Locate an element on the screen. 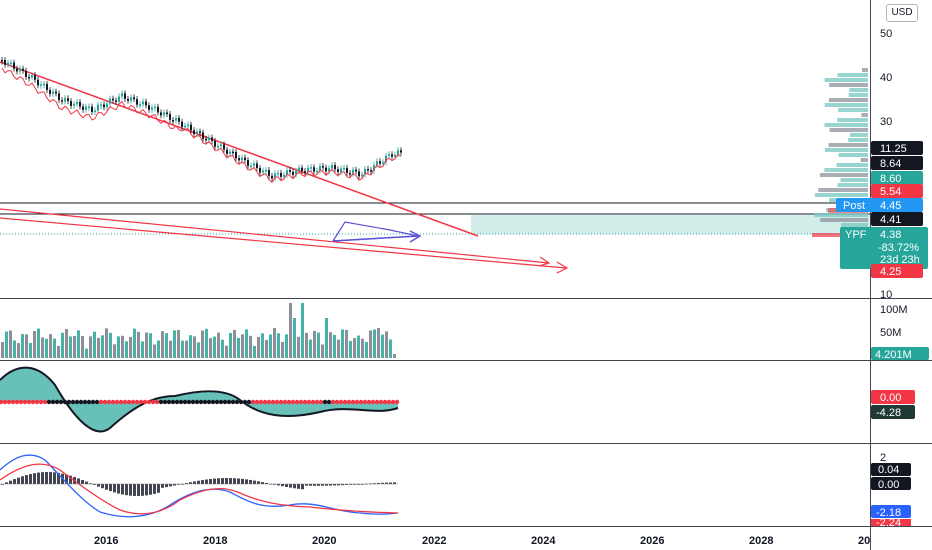 The height and width of the screenshot is (550, 932). projection-arrow is located at coordinates (375, 238).